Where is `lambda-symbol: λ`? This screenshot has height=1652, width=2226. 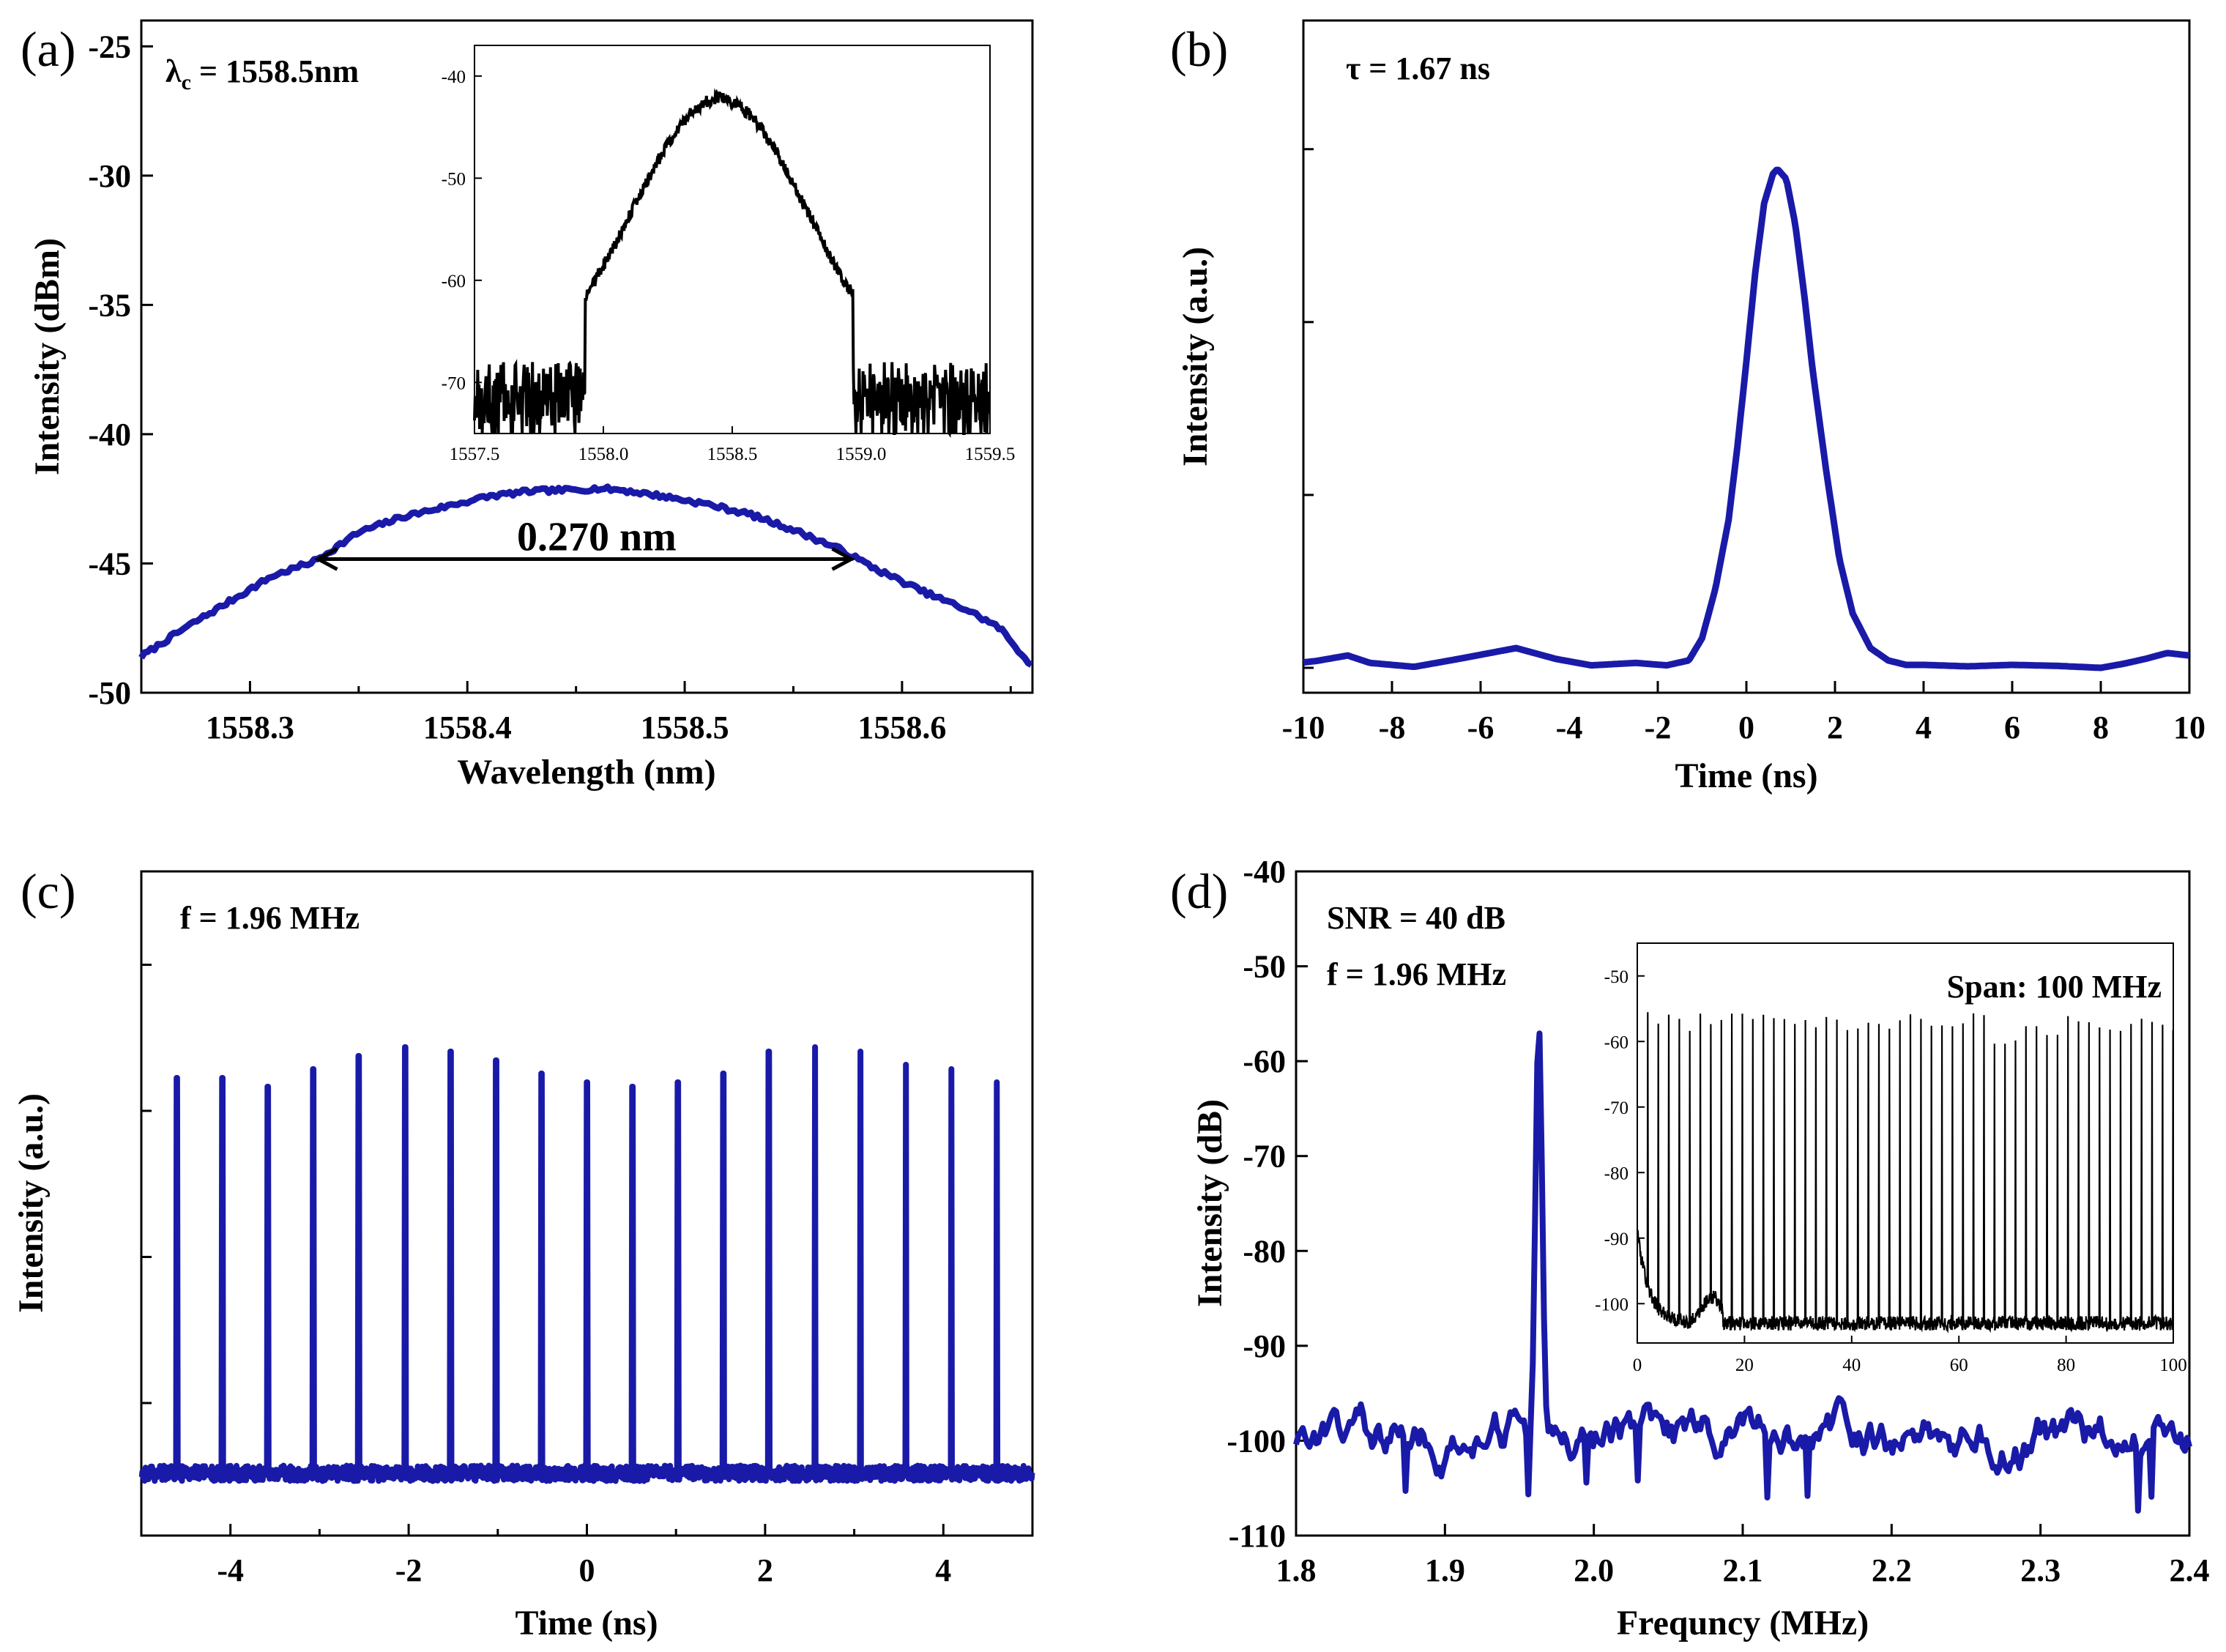 lambda-symbol: λ is located at coordinates (174, 71).